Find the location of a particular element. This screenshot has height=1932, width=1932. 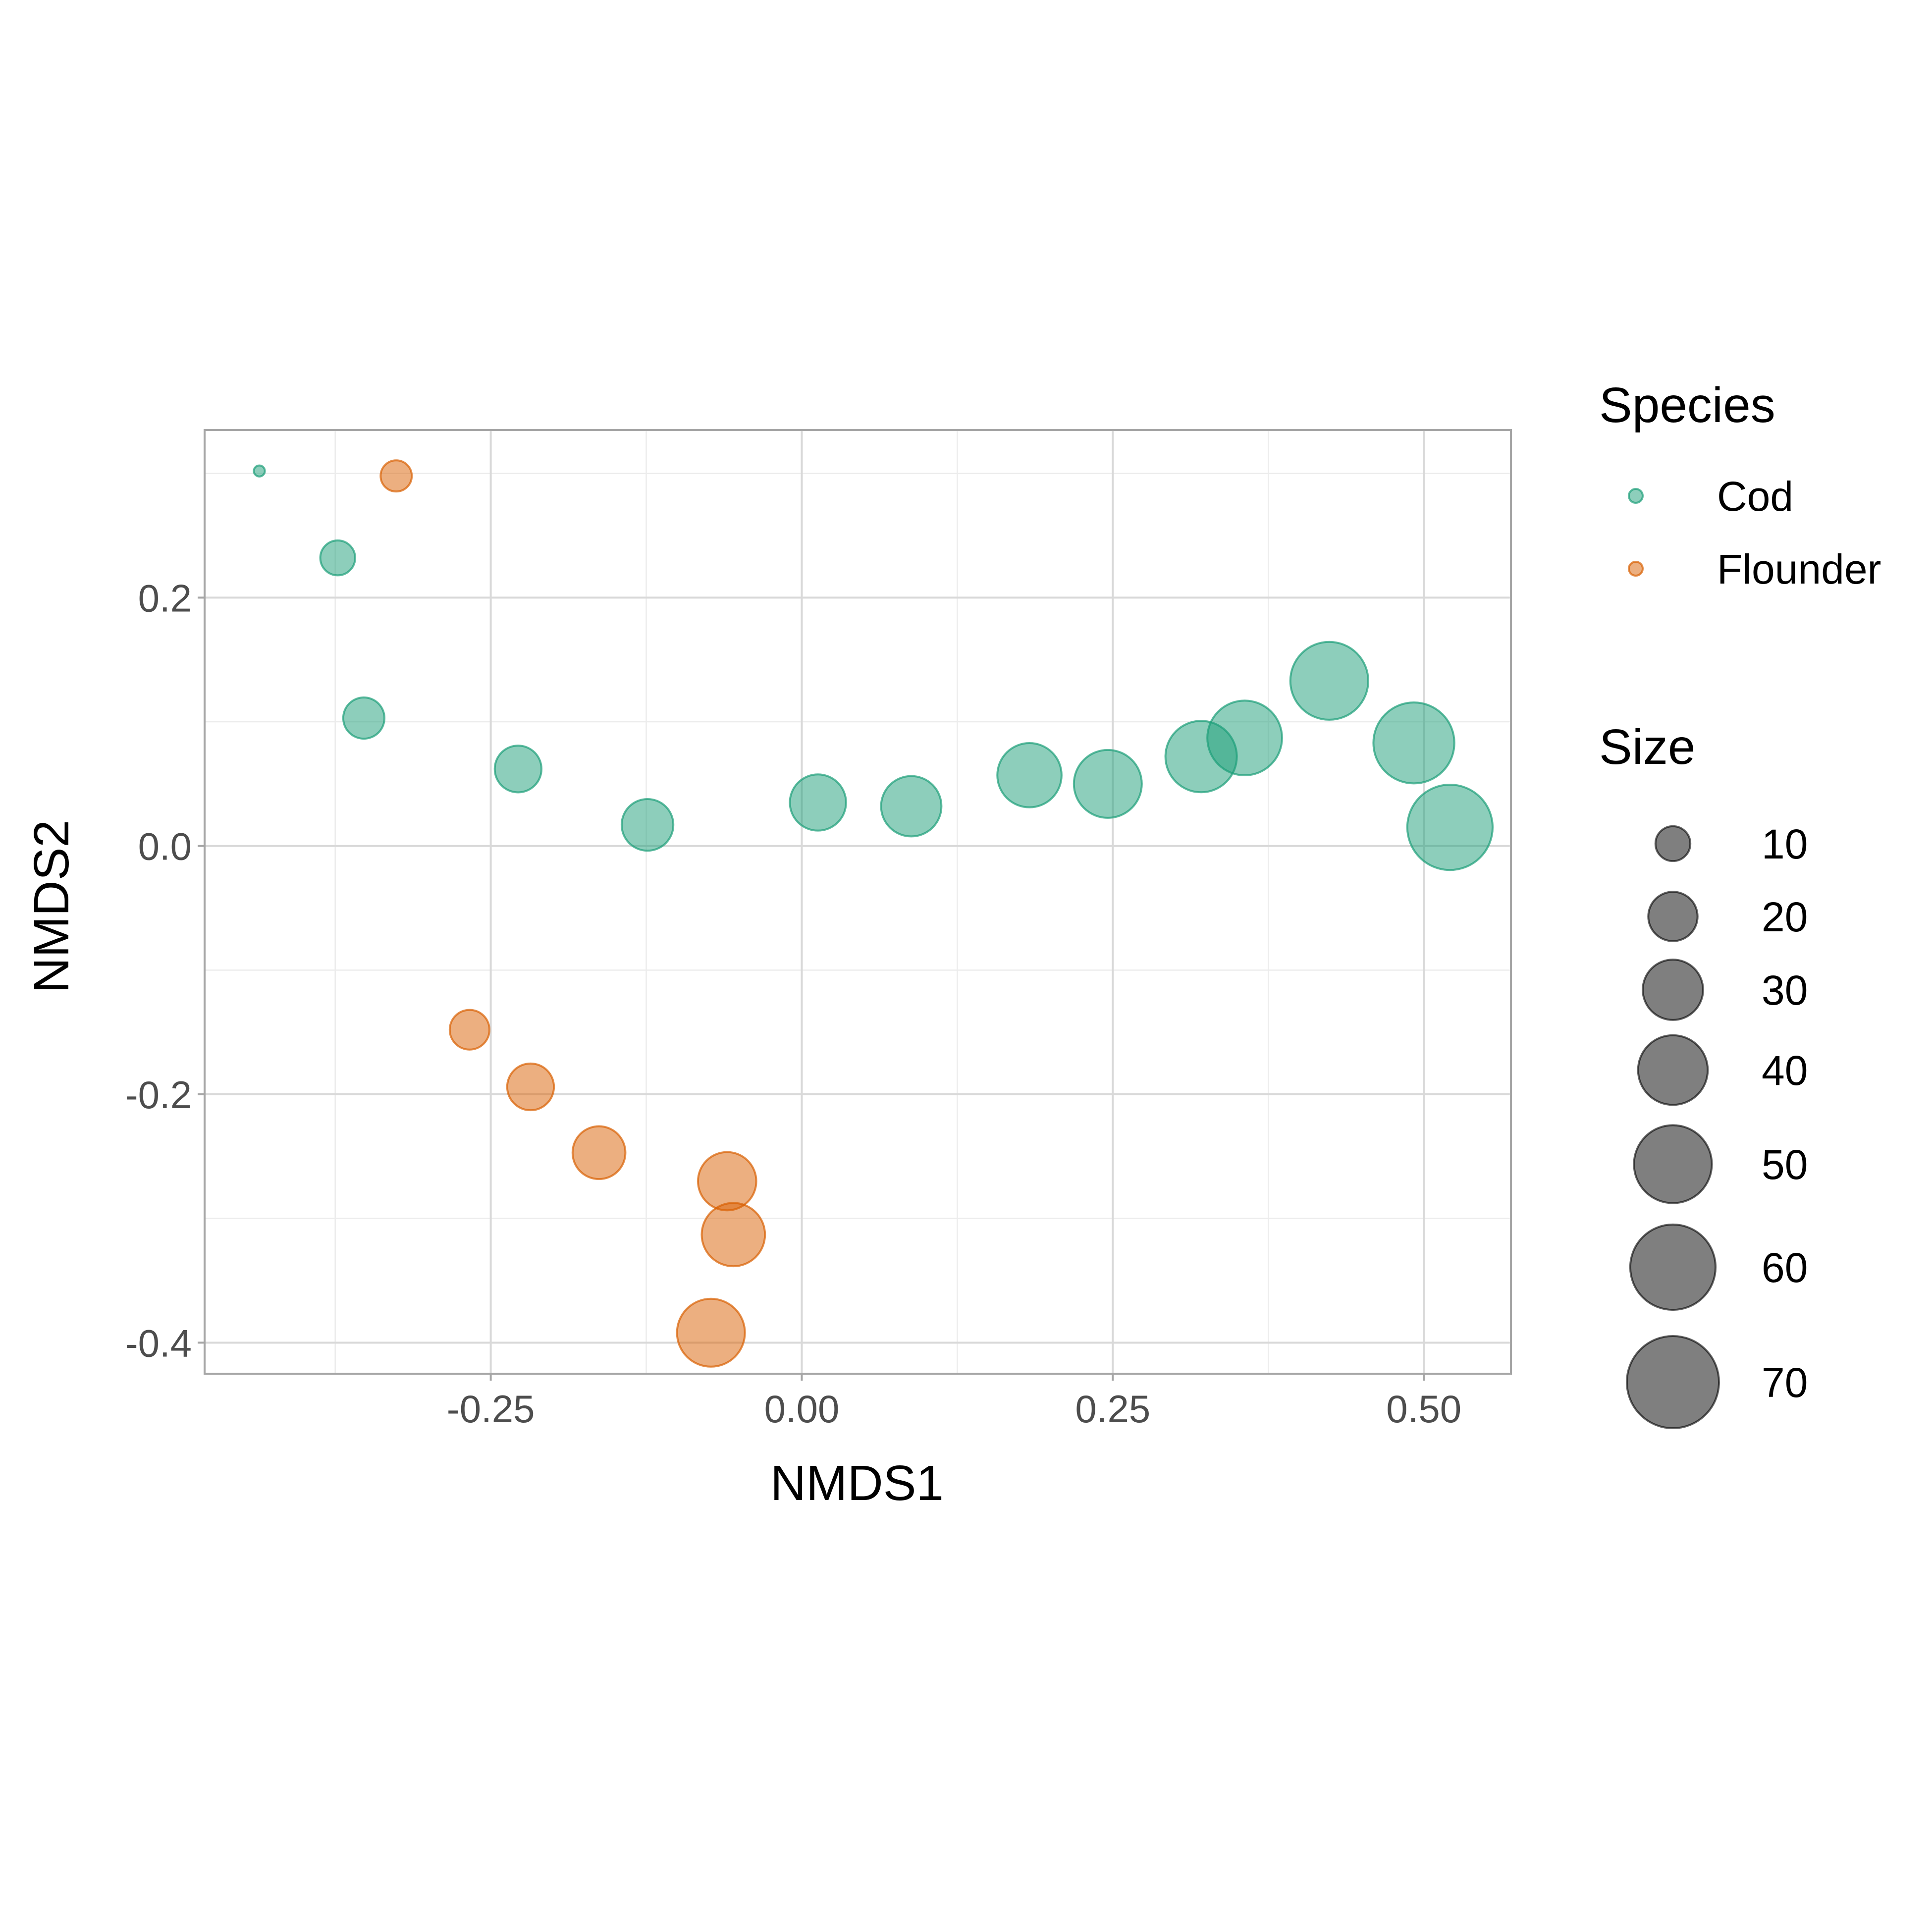

x-tick-label: 0.50 is located at coordinates (1423, 1409).